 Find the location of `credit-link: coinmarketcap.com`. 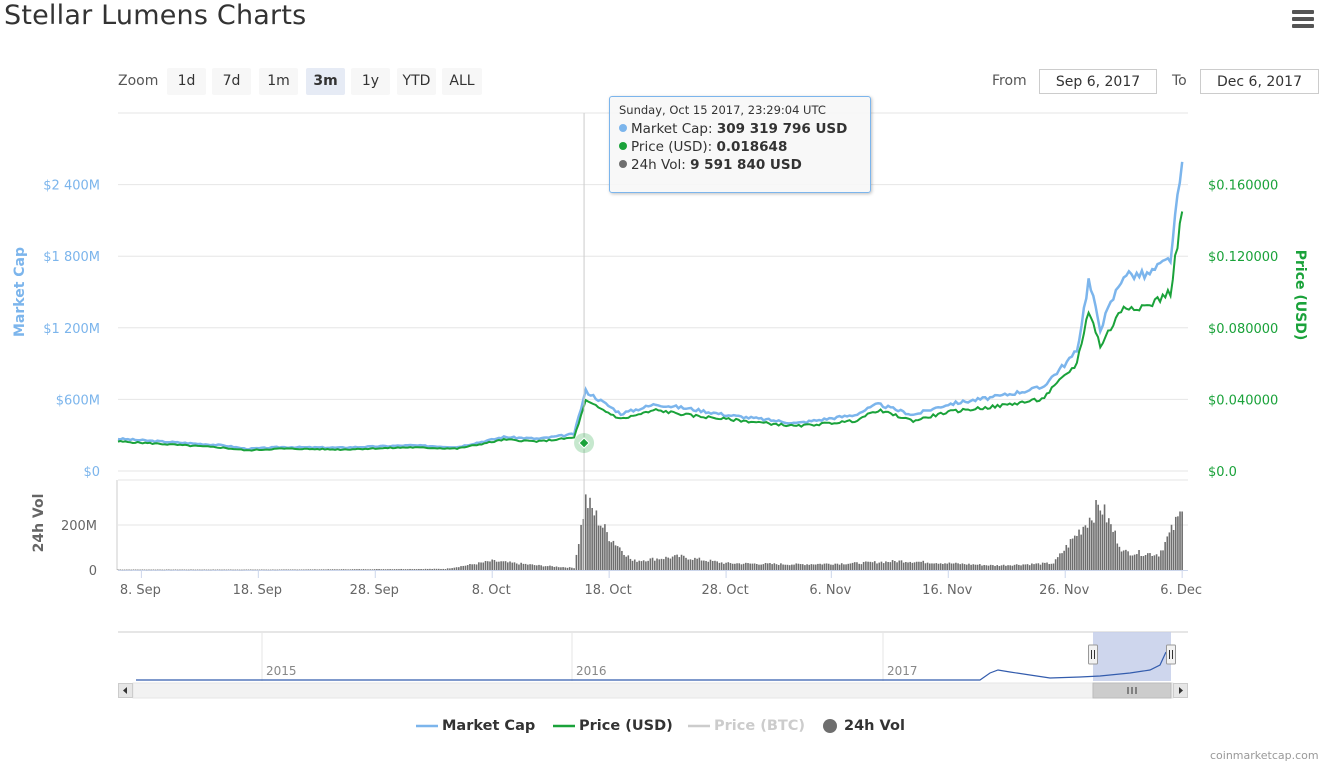

credit-link: coinmarketcap.com is located at coordinates (1264, 755).